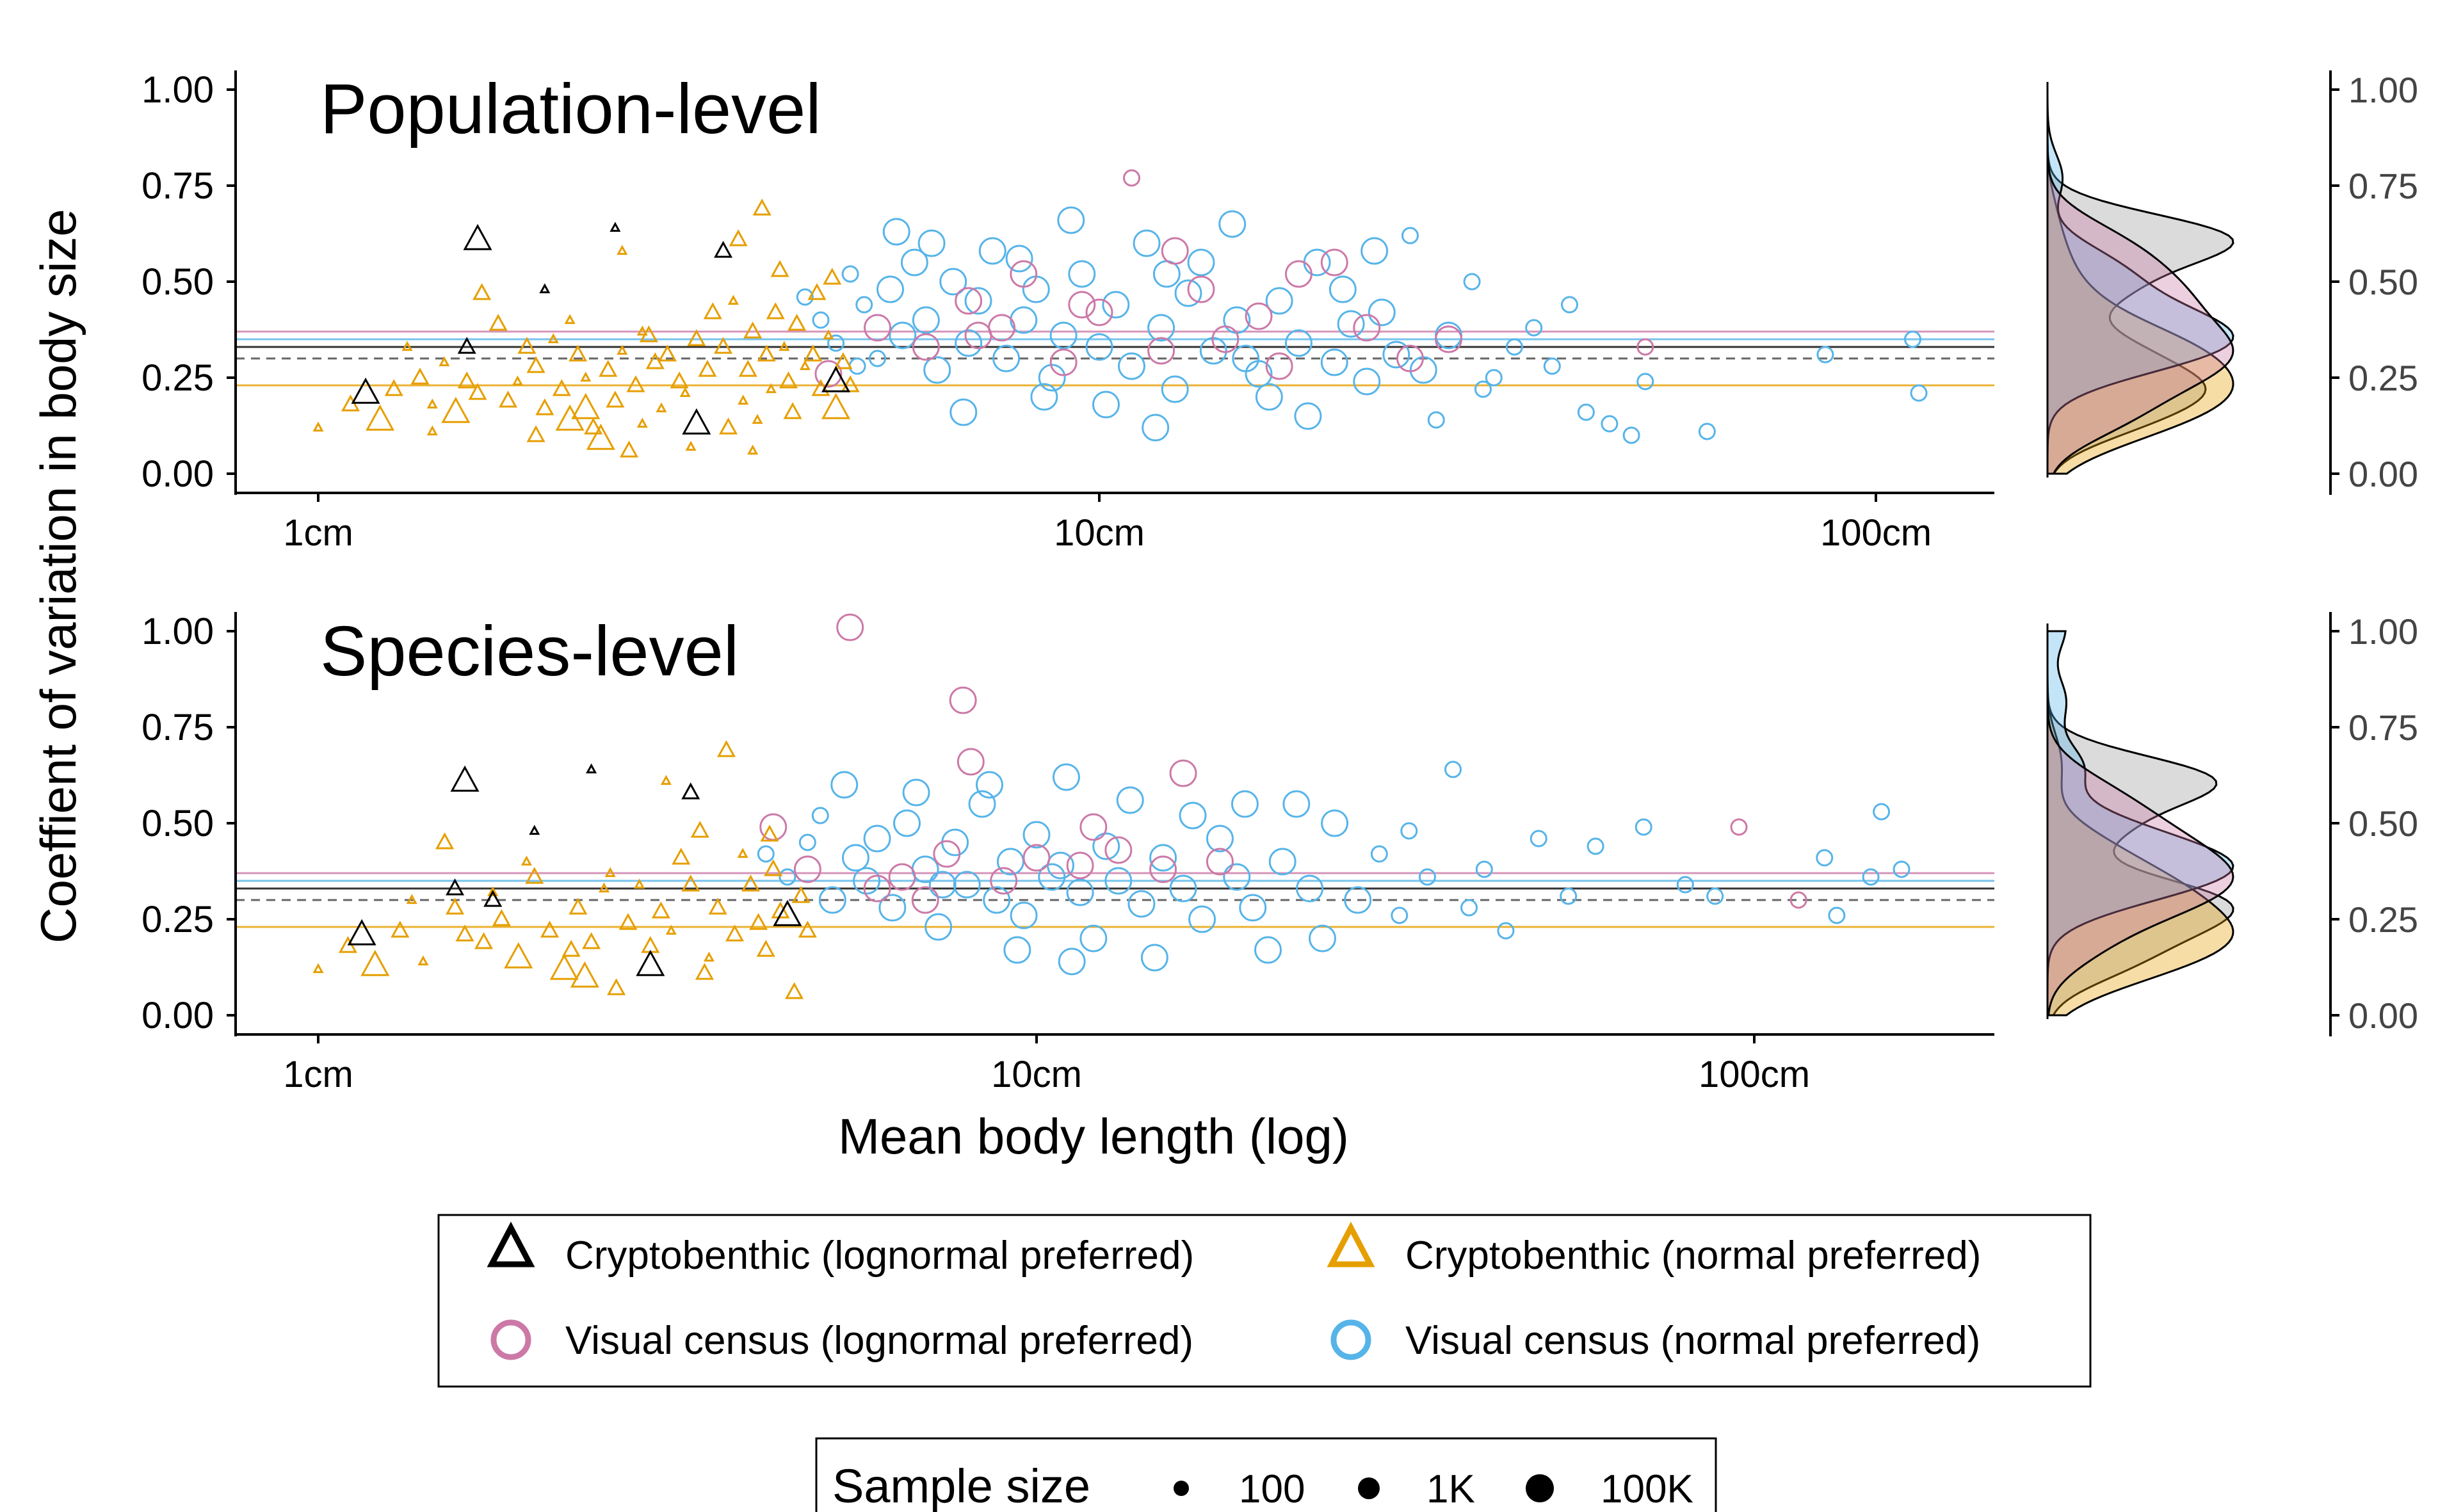 Image resolution: width=2447 pixels, height=1512 pixels. What do you see at coordinates (2383, 186) in the screenshot?
I see `density-tick-label: 0.75` at bounding box center [2383, 186].